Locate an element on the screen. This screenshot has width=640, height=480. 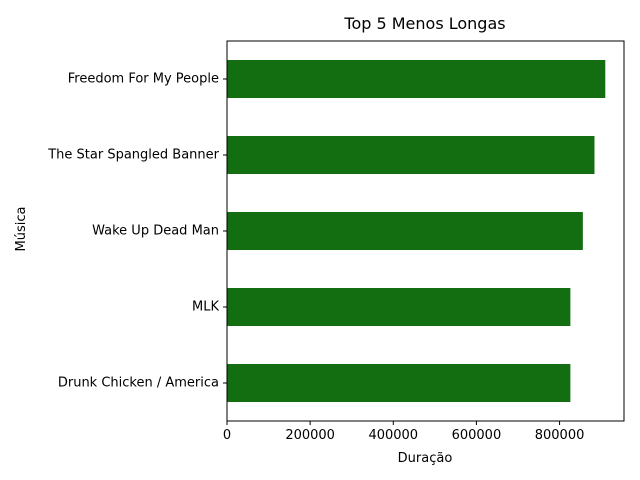
x-tick-label: 0 is located at coordinates (227, 435).